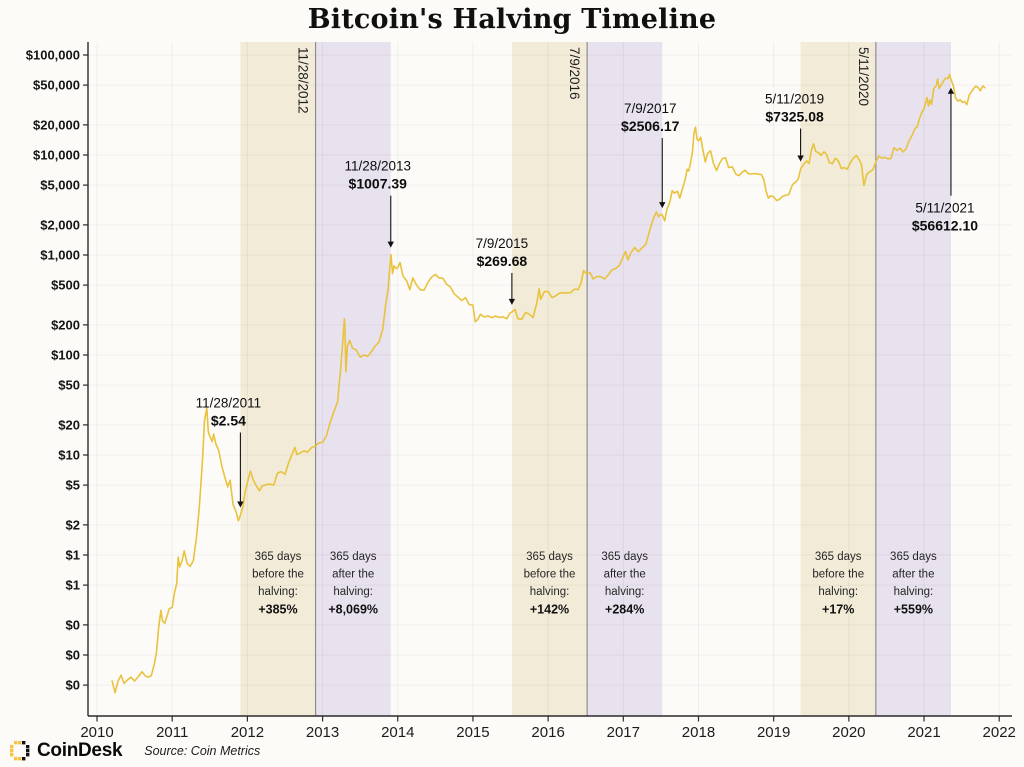 The height and width of the screenshot is (767, 1024). Describe the element at coordinates (80, 750) in the screenshot. I see `brand-name: CoinDesk` at that location.